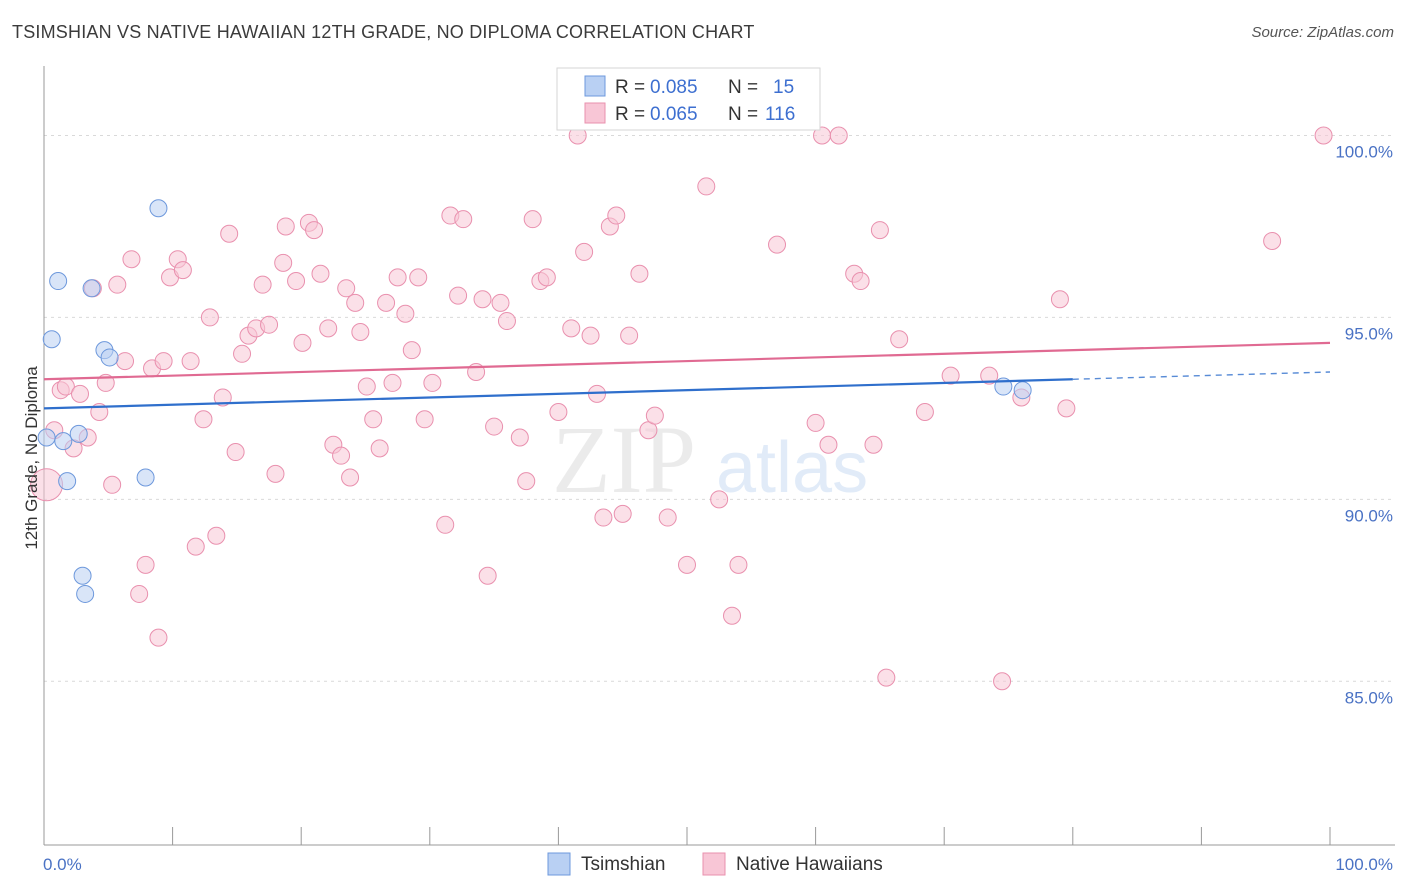 The image size is (1406, 892). What do you see at coordinates (809, 864) in the screenshot?
I see `legend-label-hawaiian: Native Hawaiians` at bounding box center [809, 864].